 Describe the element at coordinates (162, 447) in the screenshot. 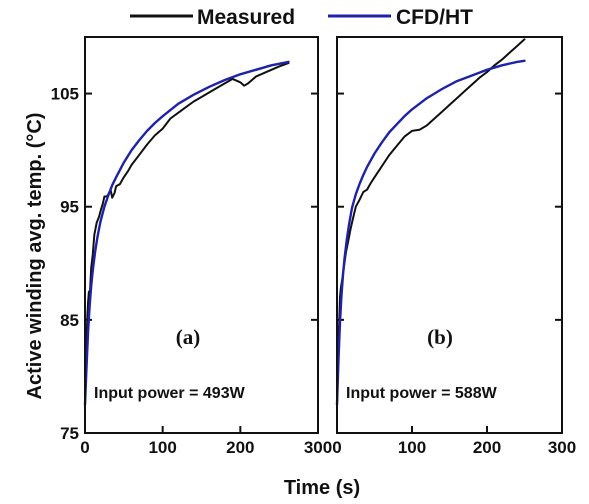

I see `panel-a-x-tick-label: 100` at that location.